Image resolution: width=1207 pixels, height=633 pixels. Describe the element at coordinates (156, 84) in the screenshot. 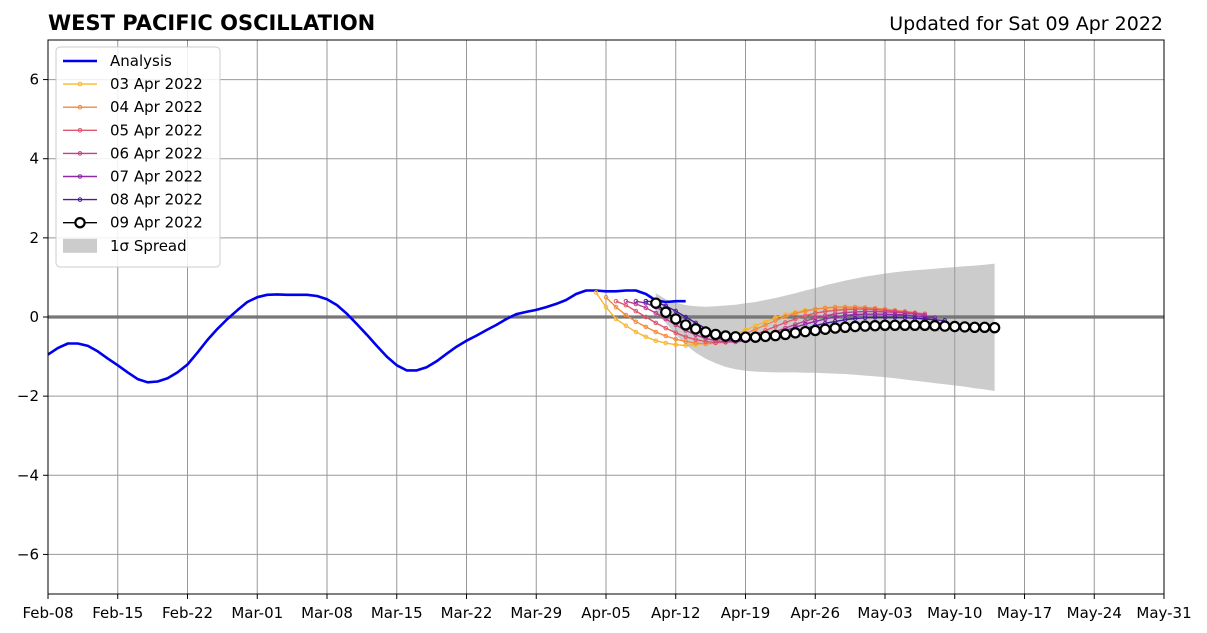

I see `legend-label: 03 Apr 2022` at that location.